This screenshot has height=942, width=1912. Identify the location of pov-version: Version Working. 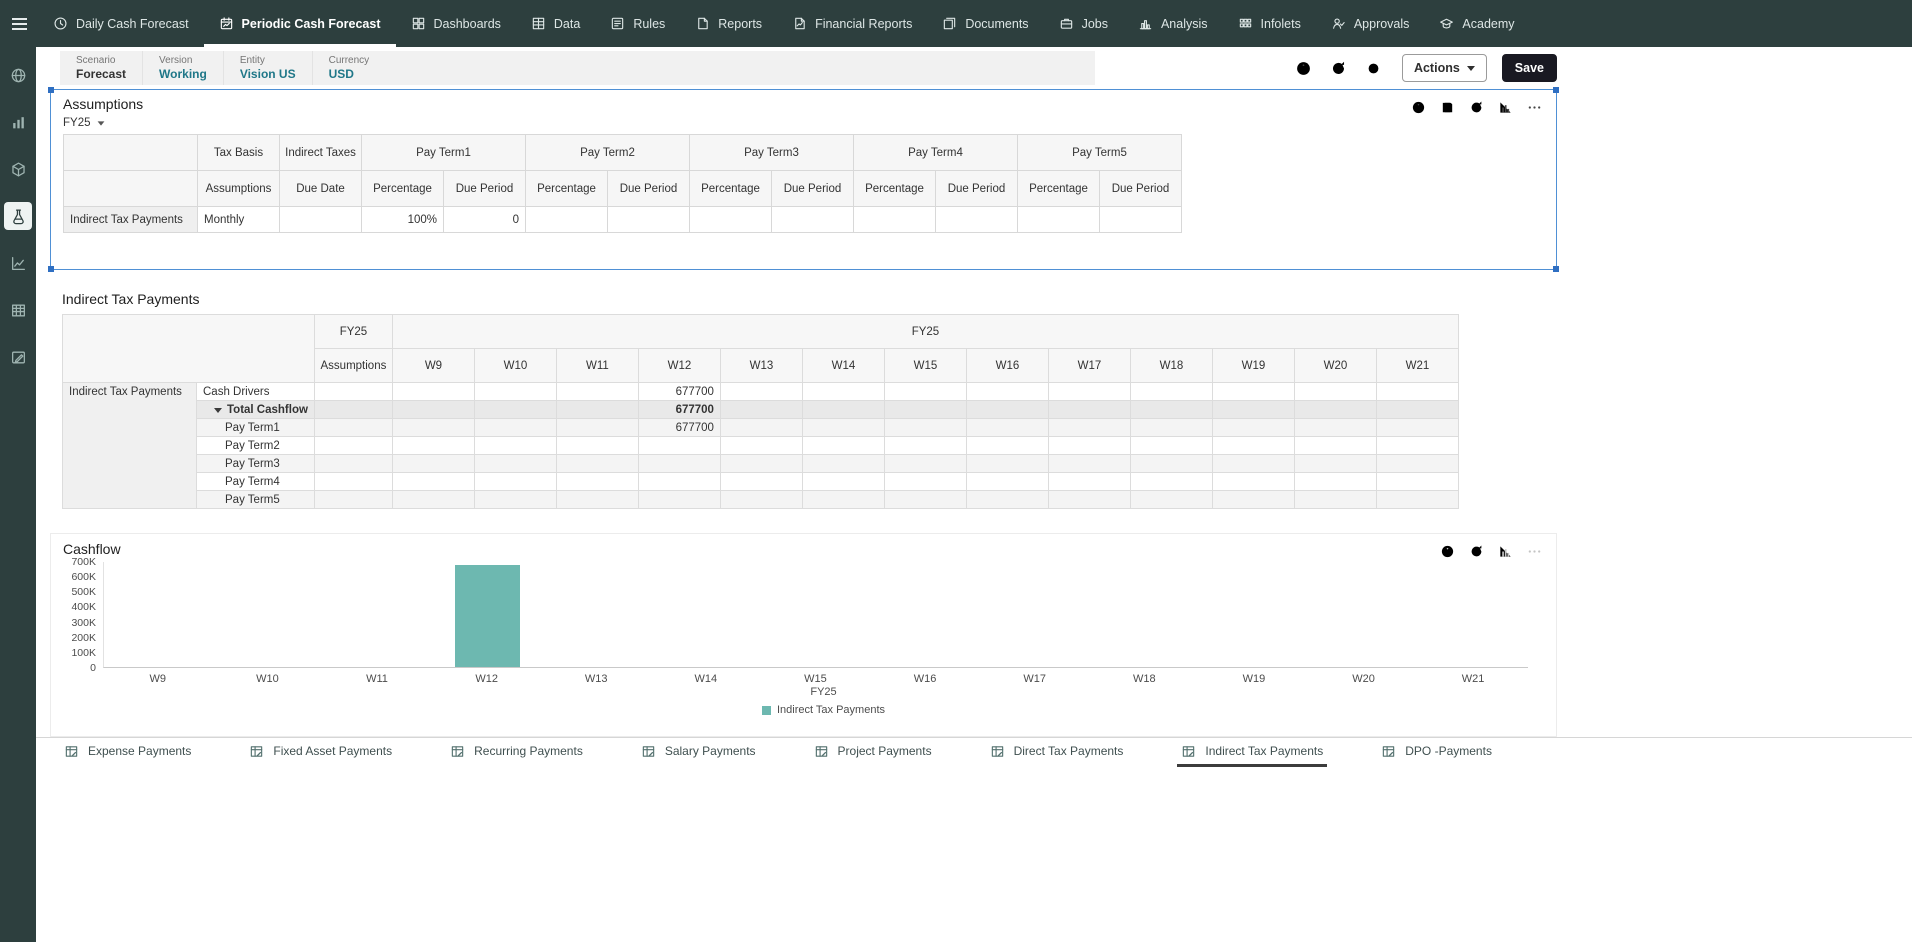
(183, 68).